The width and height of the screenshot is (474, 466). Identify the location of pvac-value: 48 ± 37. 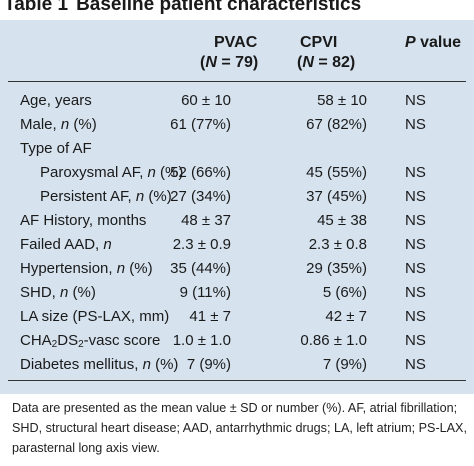
(206, 220).